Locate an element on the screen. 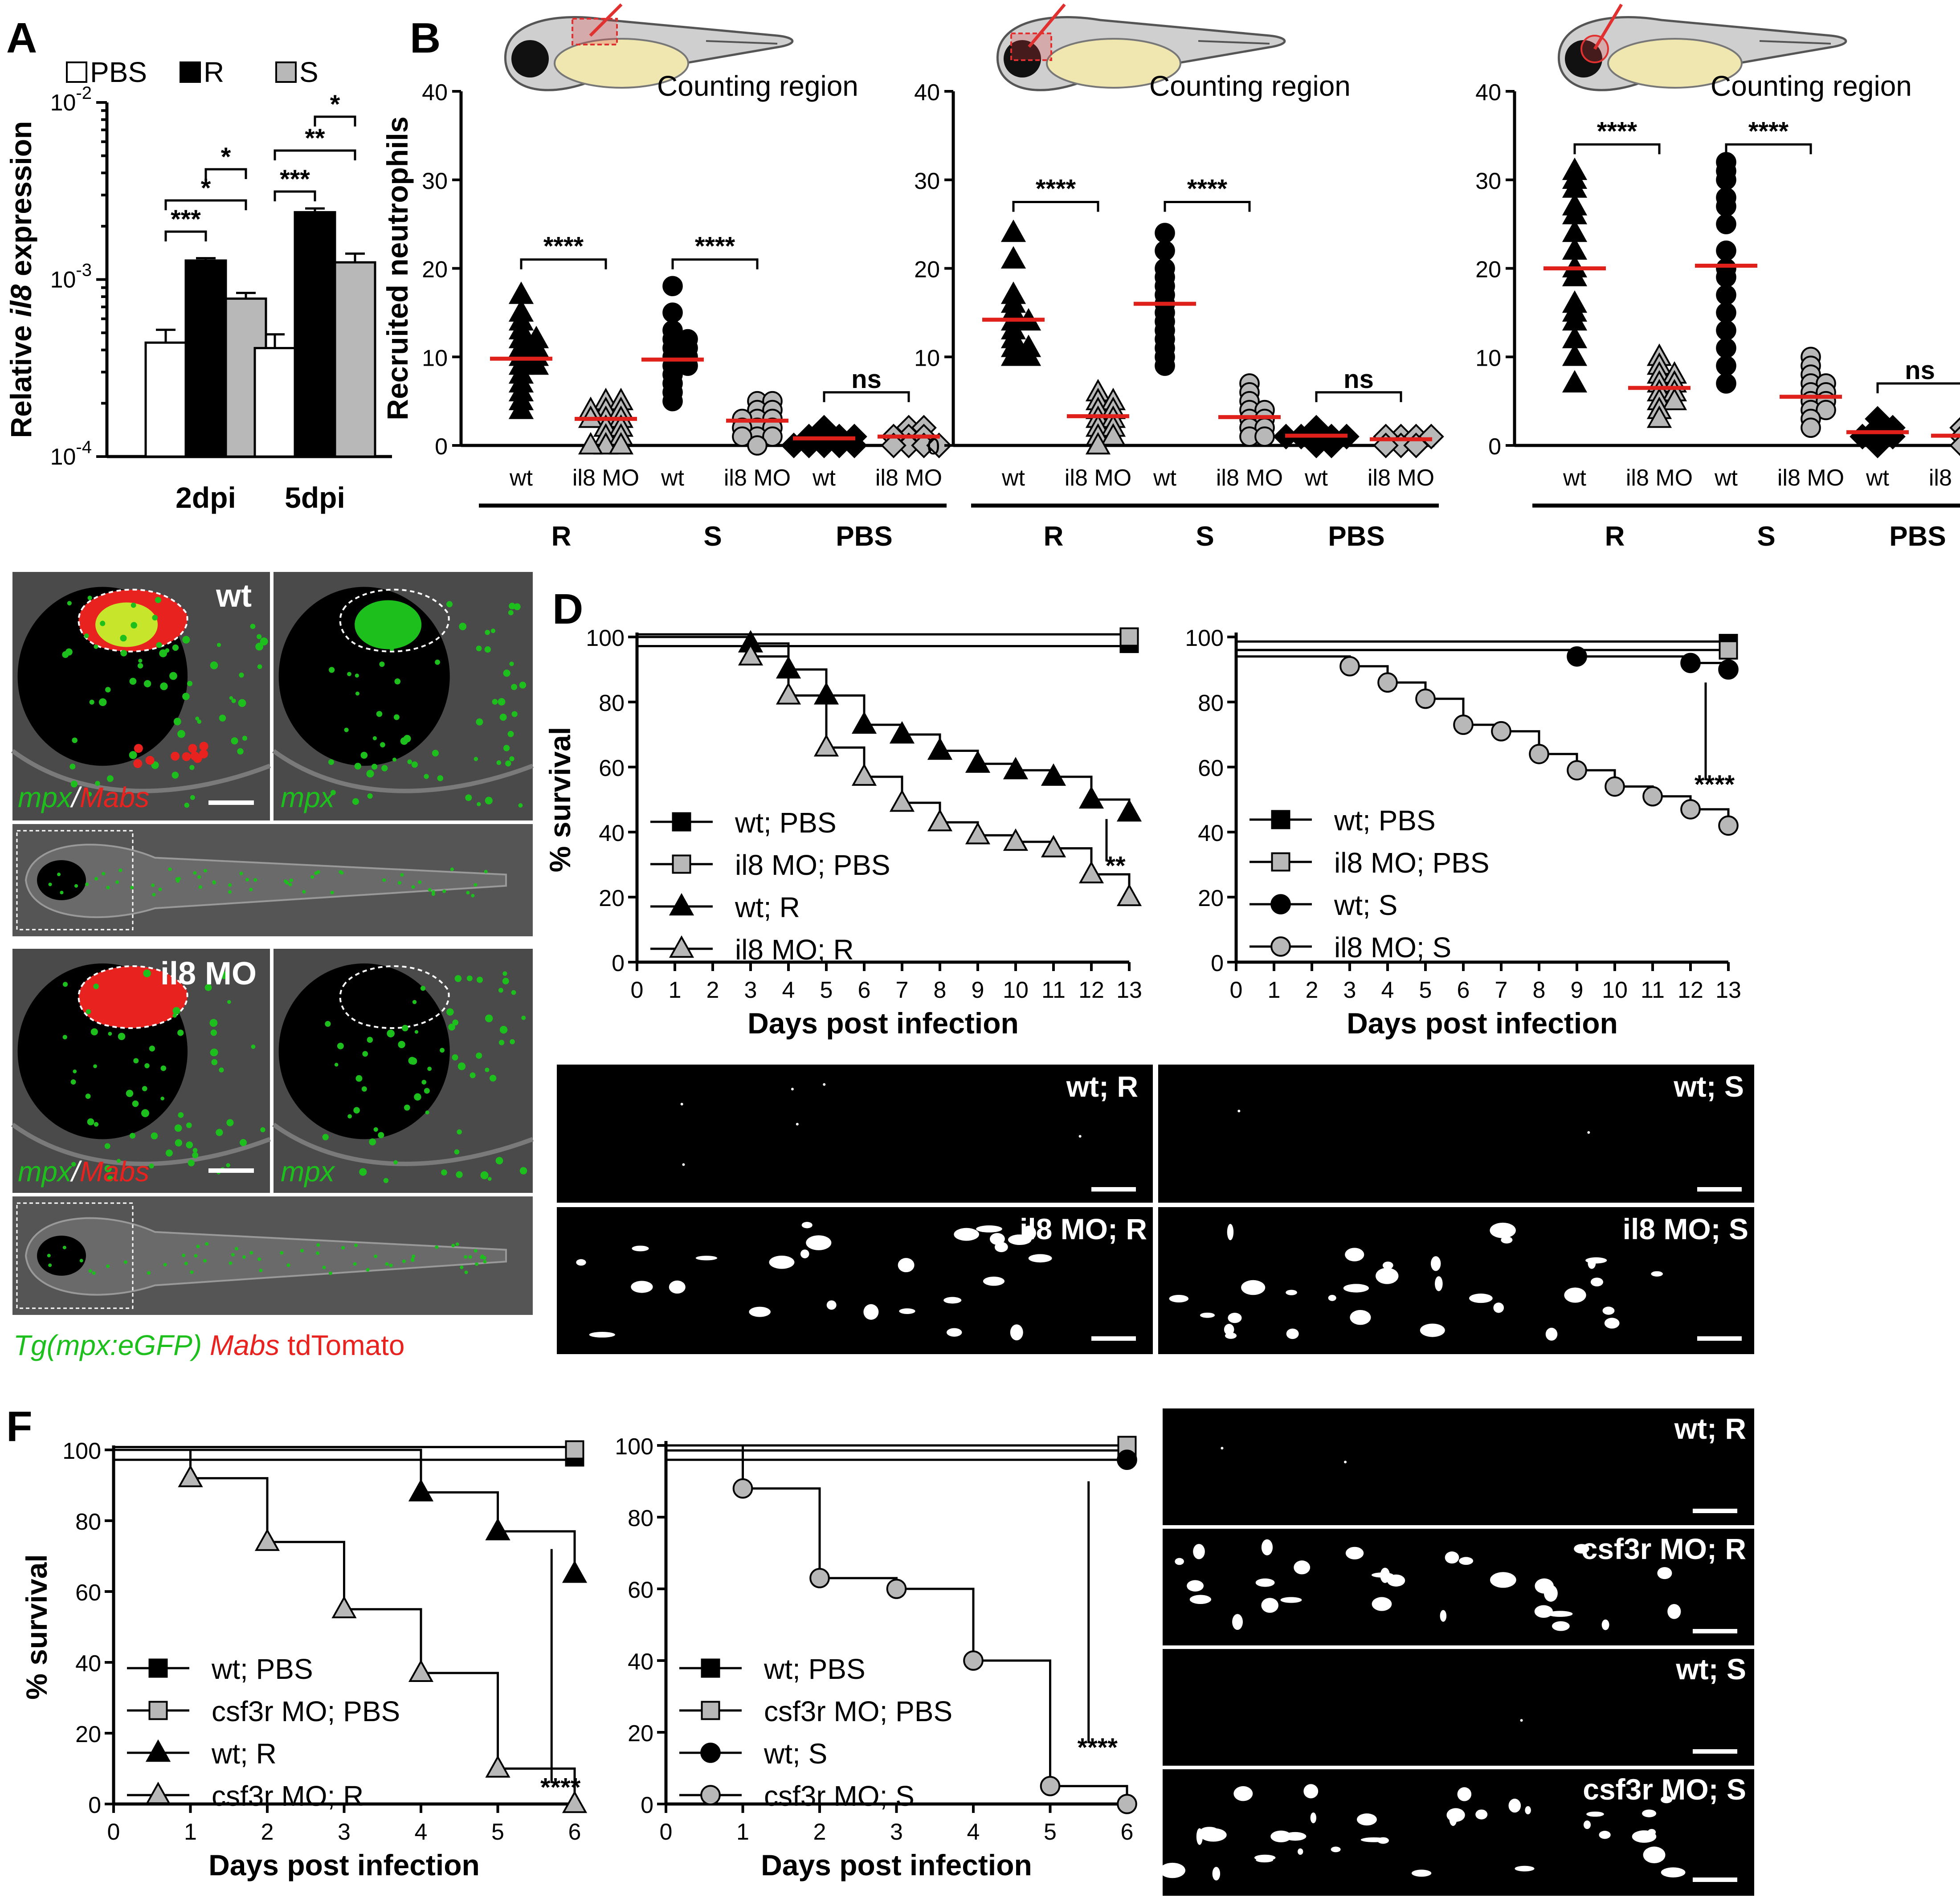 This screenshot has width=1960, height=1902. y-tick-label: 30 is located at coordinates (435, 181).